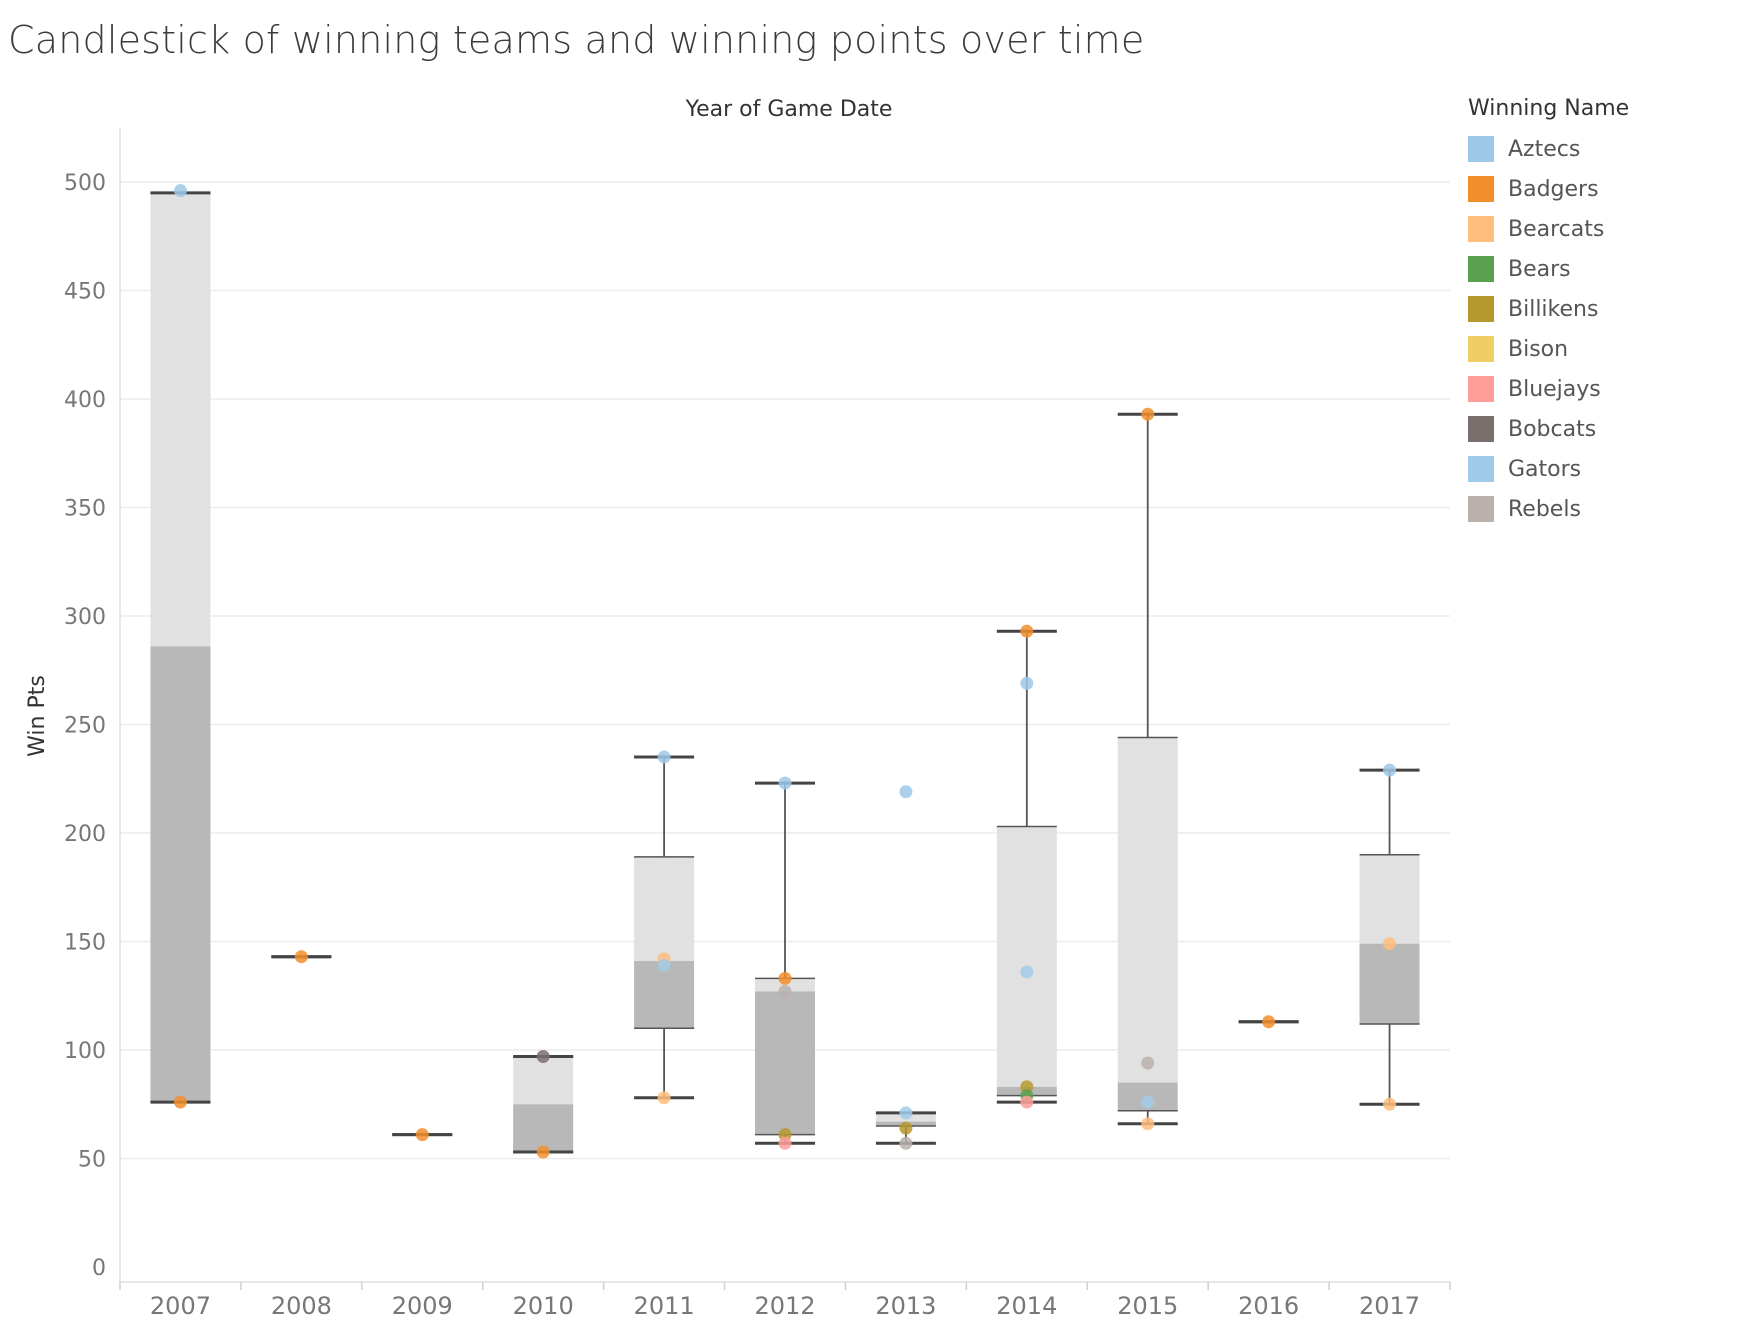 This screenshot has height=1318, width=1740. What do you see at coordinates (664, 1305) in the screenshot?
I see `x-tick-label: 2011` at bounding box center [664, 1305].